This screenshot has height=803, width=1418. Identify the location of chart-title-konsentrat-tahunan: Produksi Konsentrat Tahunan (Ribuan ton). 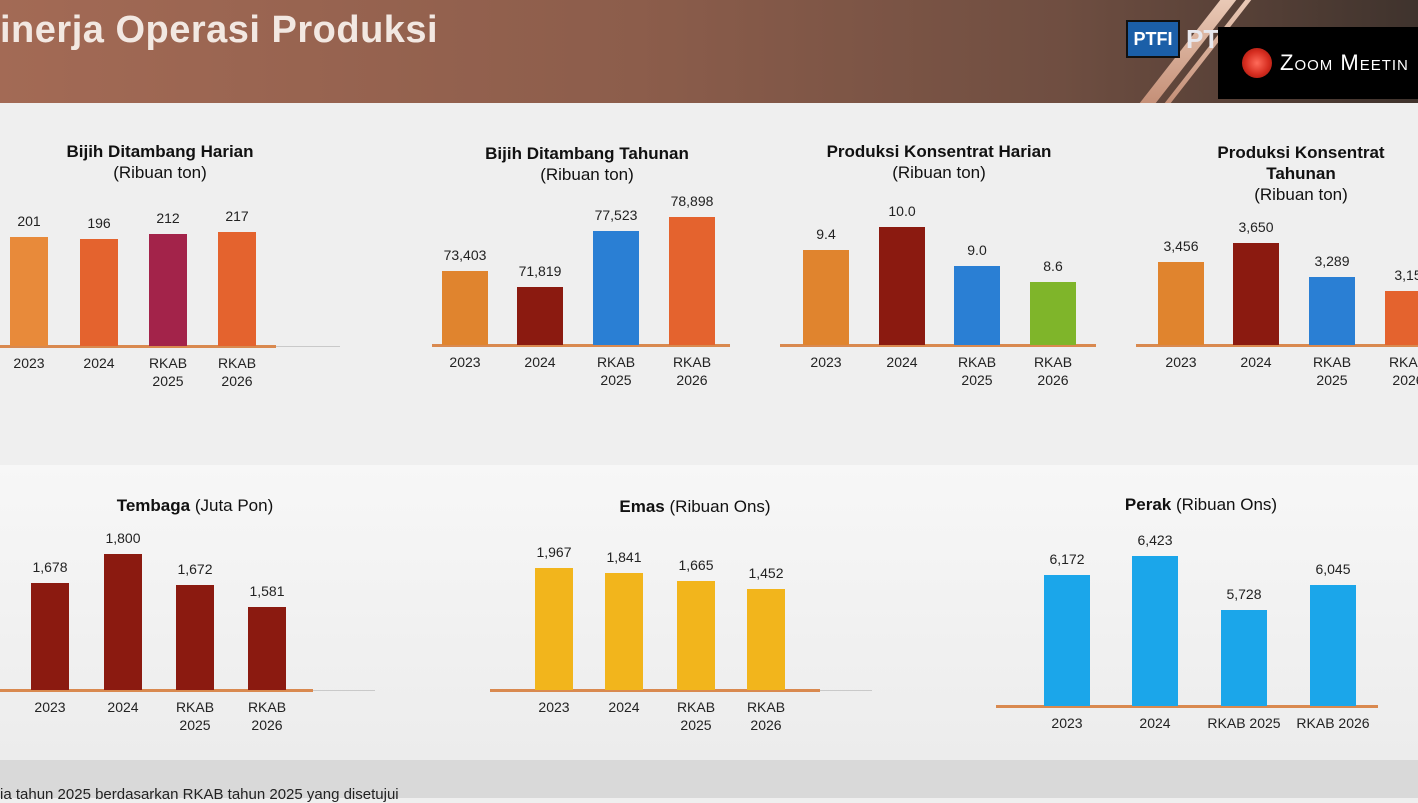
(1301, 173).